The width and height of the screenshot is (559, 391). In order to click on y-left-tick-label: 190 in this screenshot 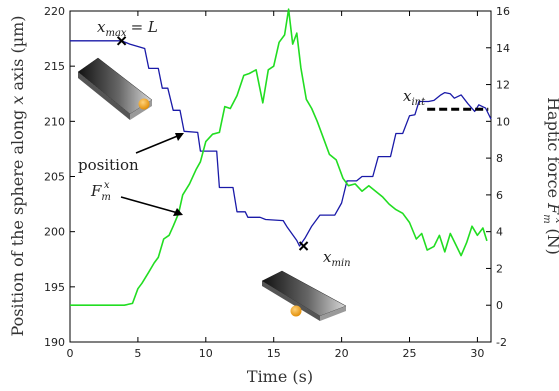, I will do `click(54, 342)`.